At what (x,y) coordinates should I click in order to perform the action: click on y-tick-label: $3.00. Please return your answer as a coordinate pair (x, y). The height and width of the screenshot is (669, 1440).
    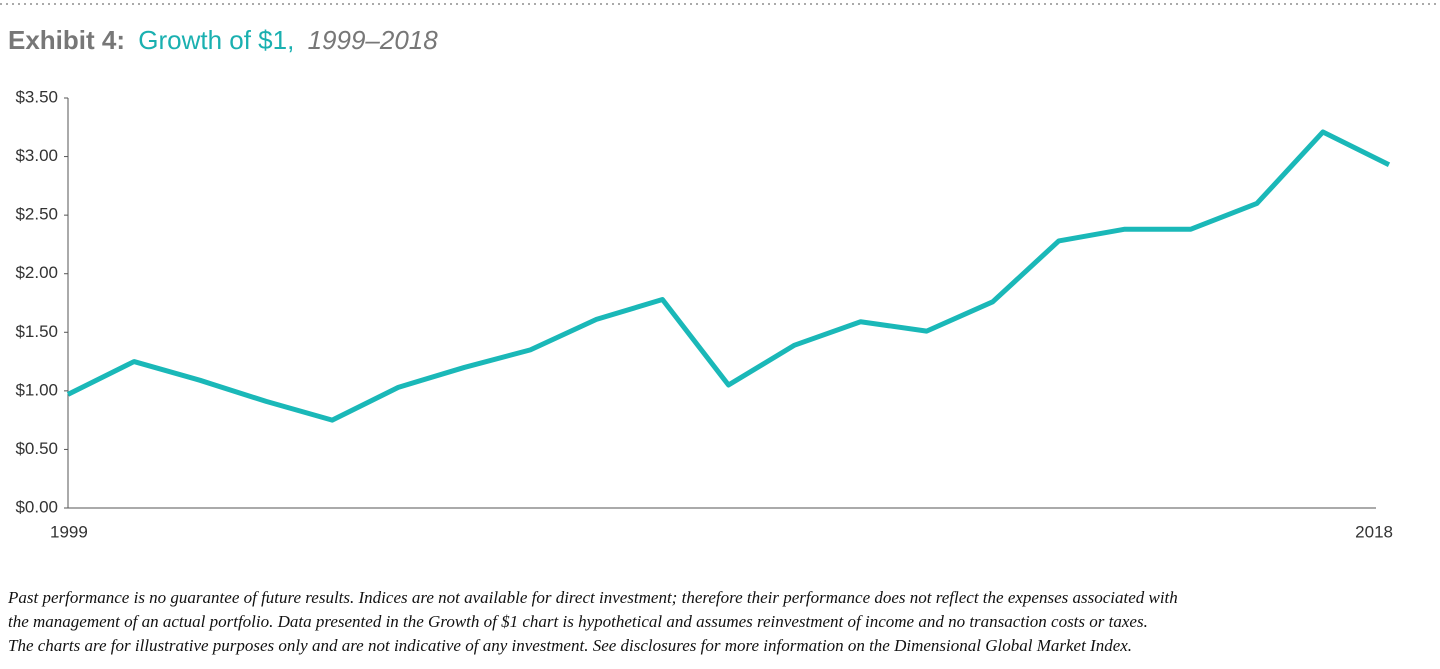
    Looking at the image, I should click on (36, 155).